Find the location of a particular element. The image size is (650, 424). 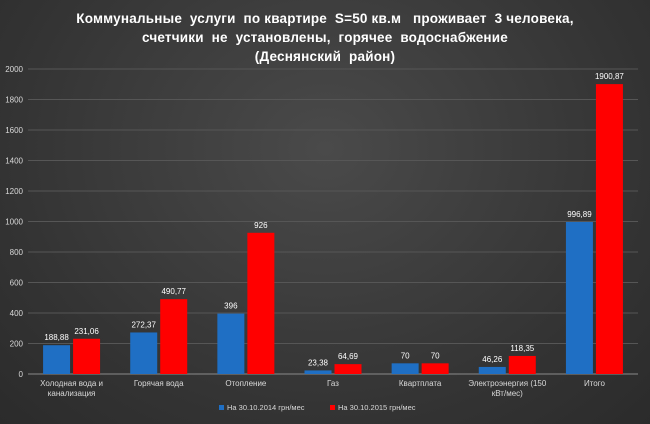

x-tick-label: канализация is located at coordinates (72, 393).